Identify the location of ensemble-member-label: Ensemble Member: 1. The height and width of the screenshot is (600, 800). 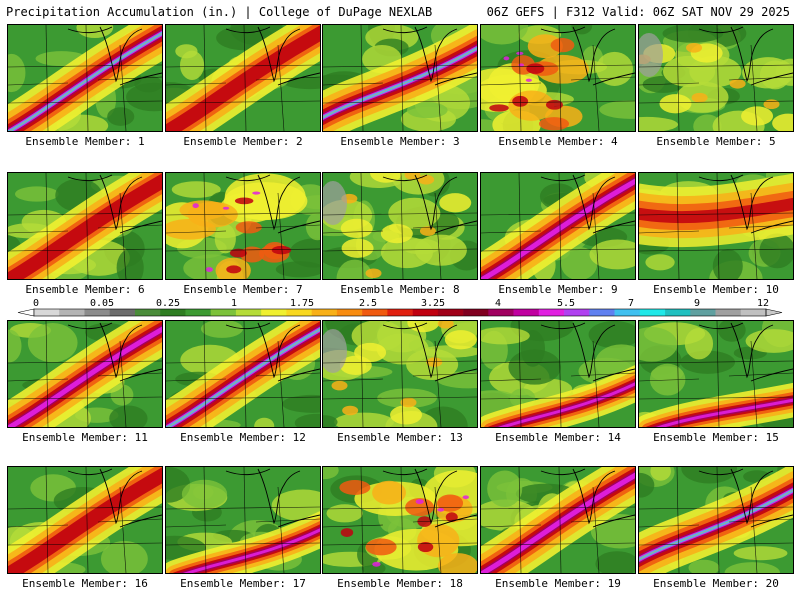
(85, 141).